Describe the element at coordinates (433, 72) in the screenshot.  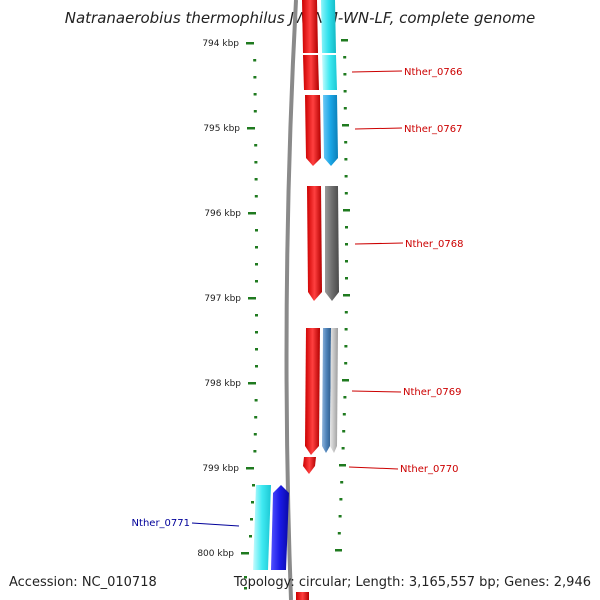
I see `gene-label-nther-0766: Nther_0766` at that location.